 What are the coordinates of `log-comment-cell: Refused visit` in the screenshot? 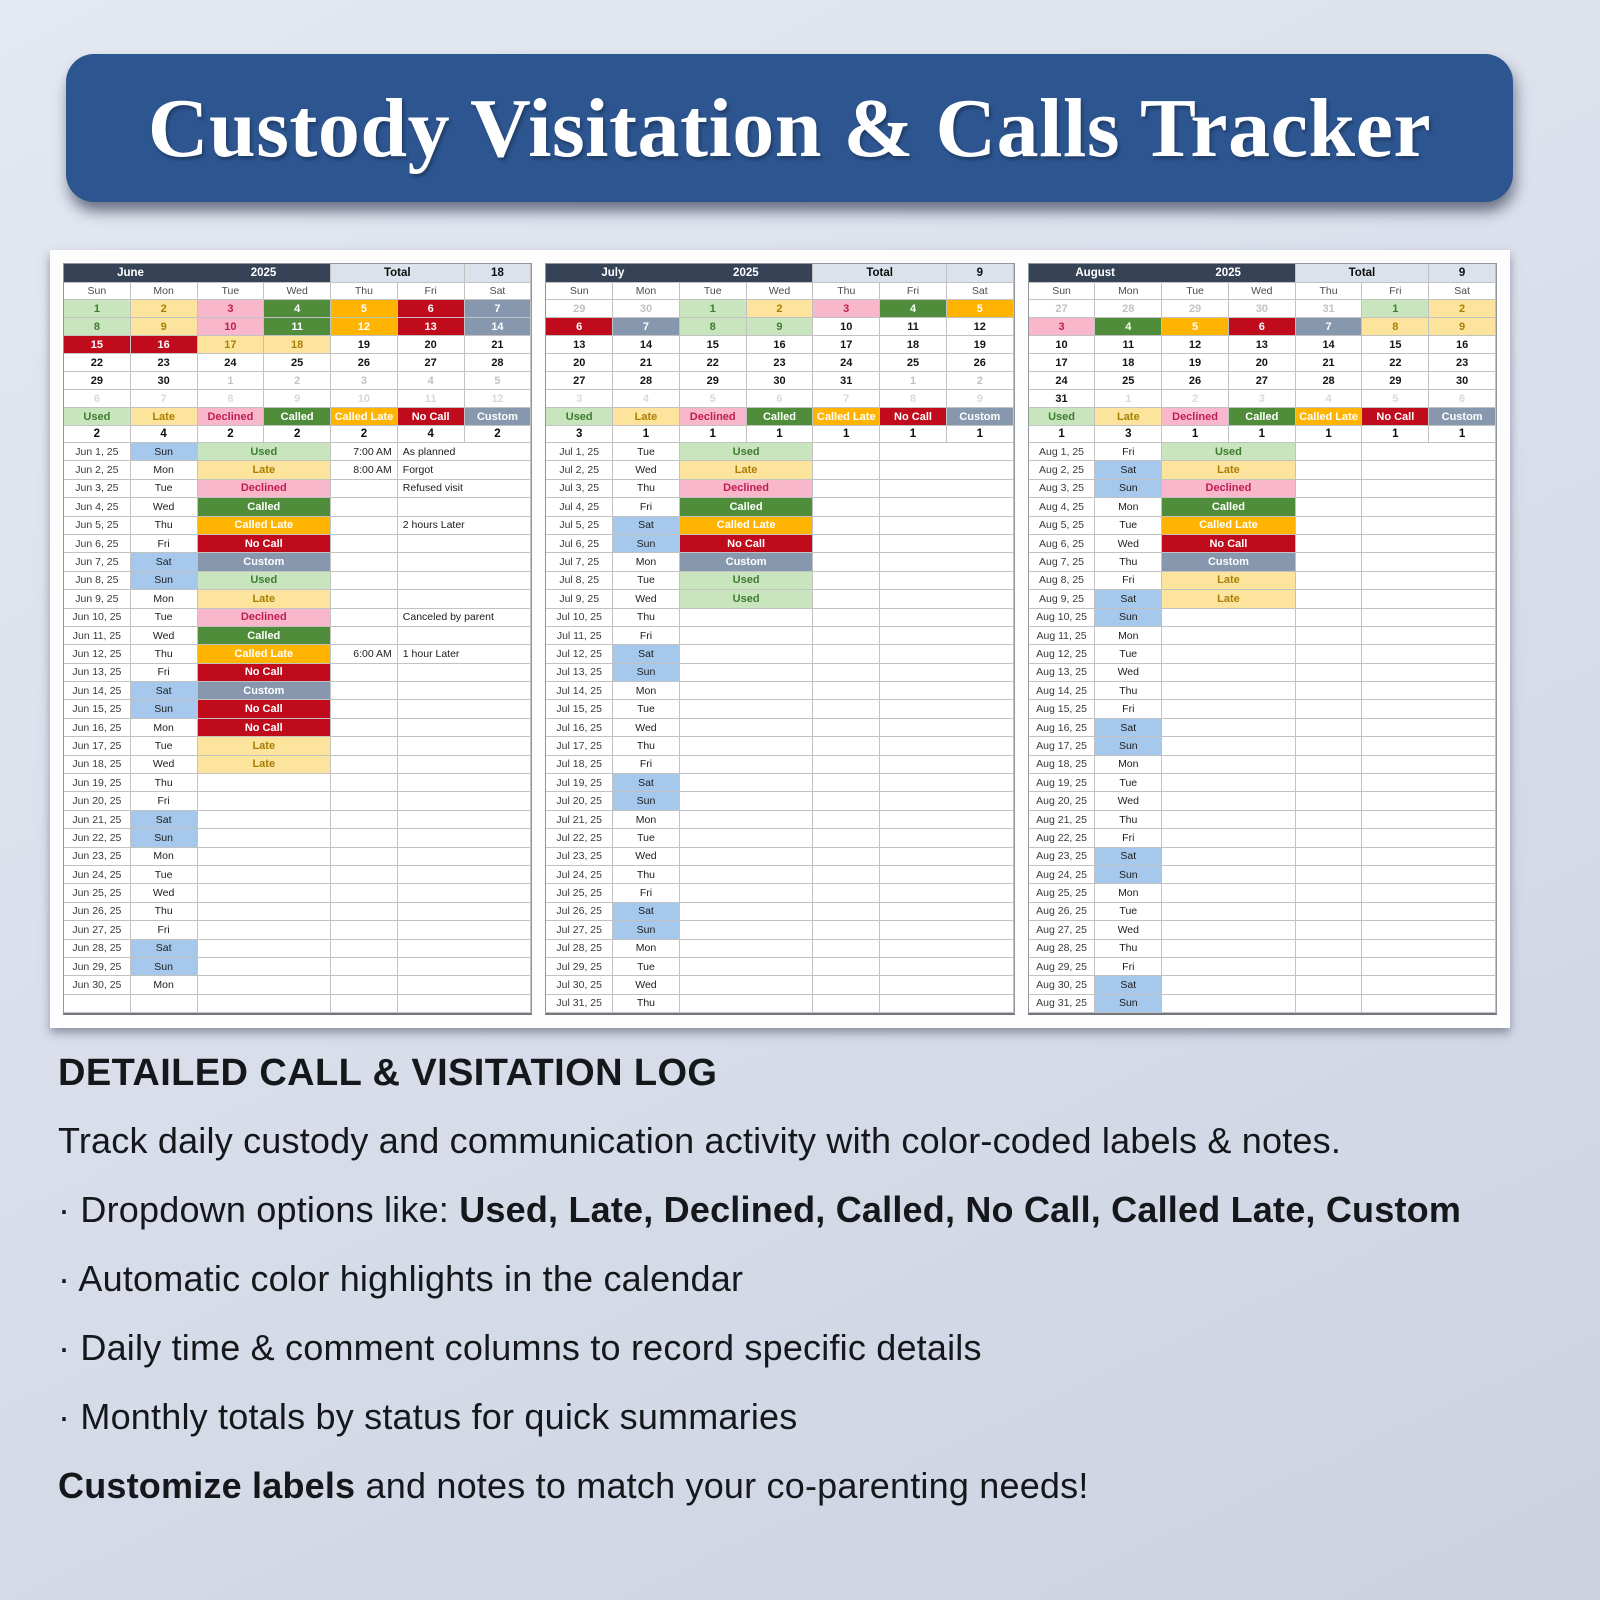 It's located at (464, 489).